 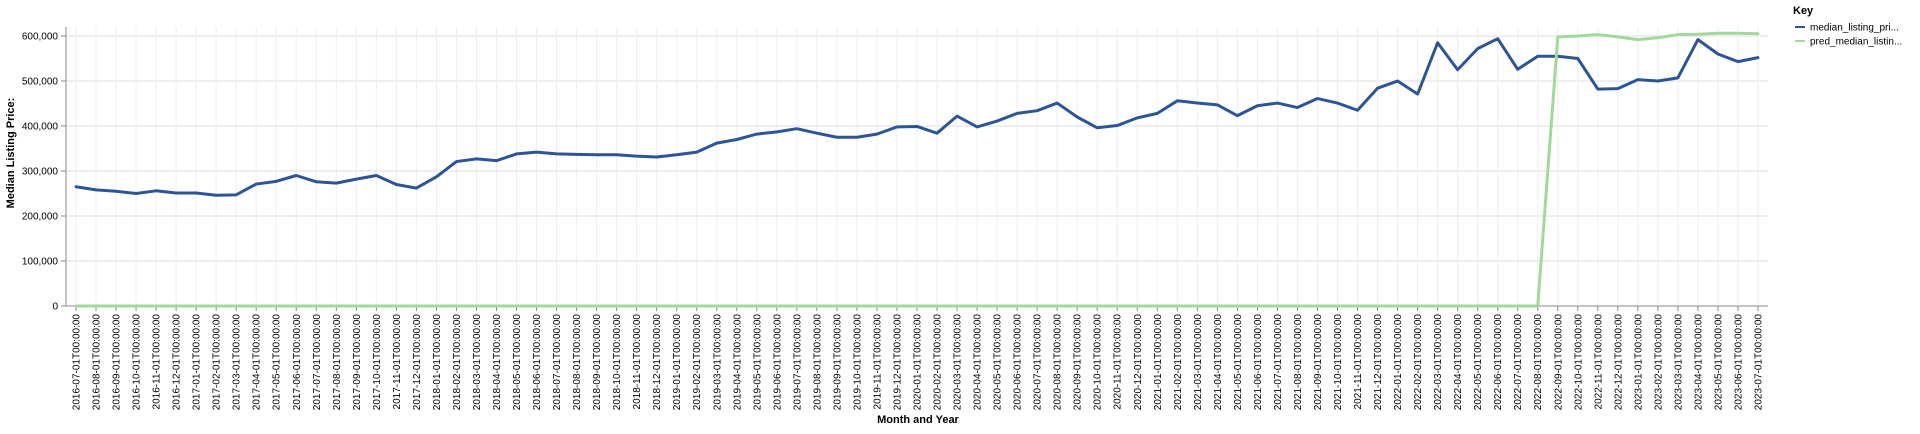 I want to click on x-tick-label: 2019-09-01T00:00:00, so click(x=837, y=362).